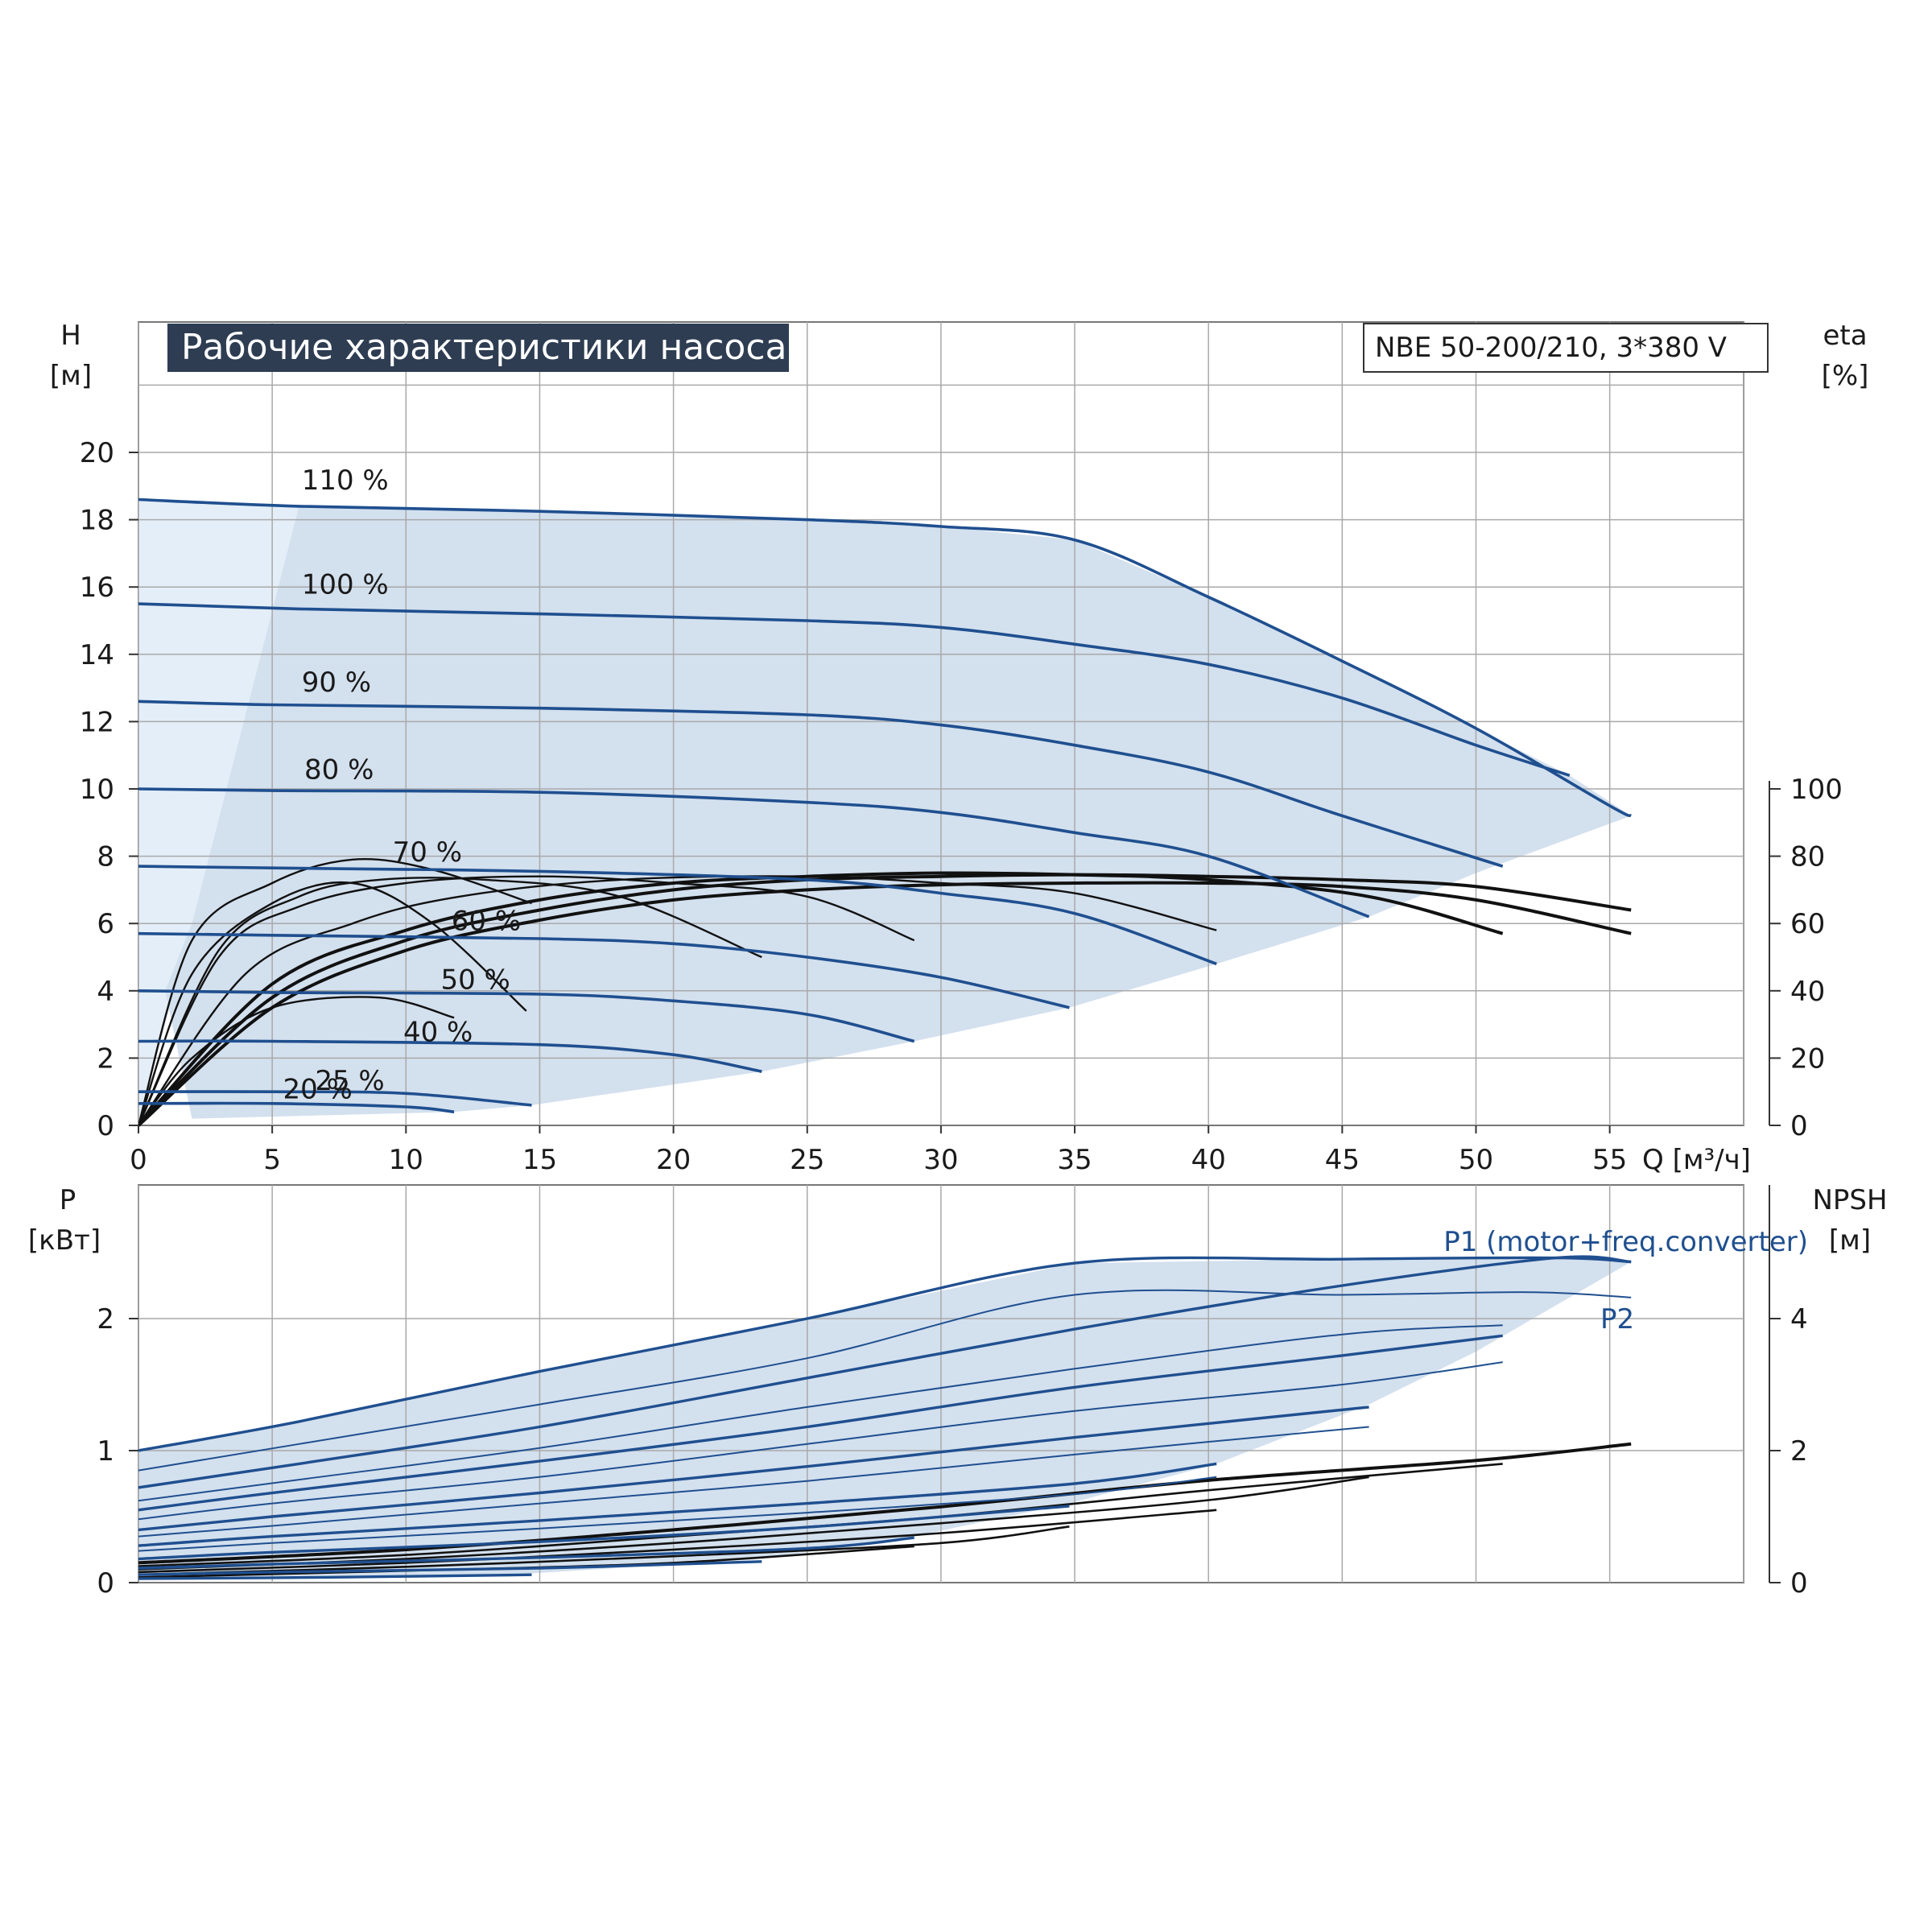 This screenshot has height=1932, width=1932. What do you see at coordinates (1807, 924) in the screenshot?
I see `y-right-tick-label: 60` at bounding box center [1807, 924].